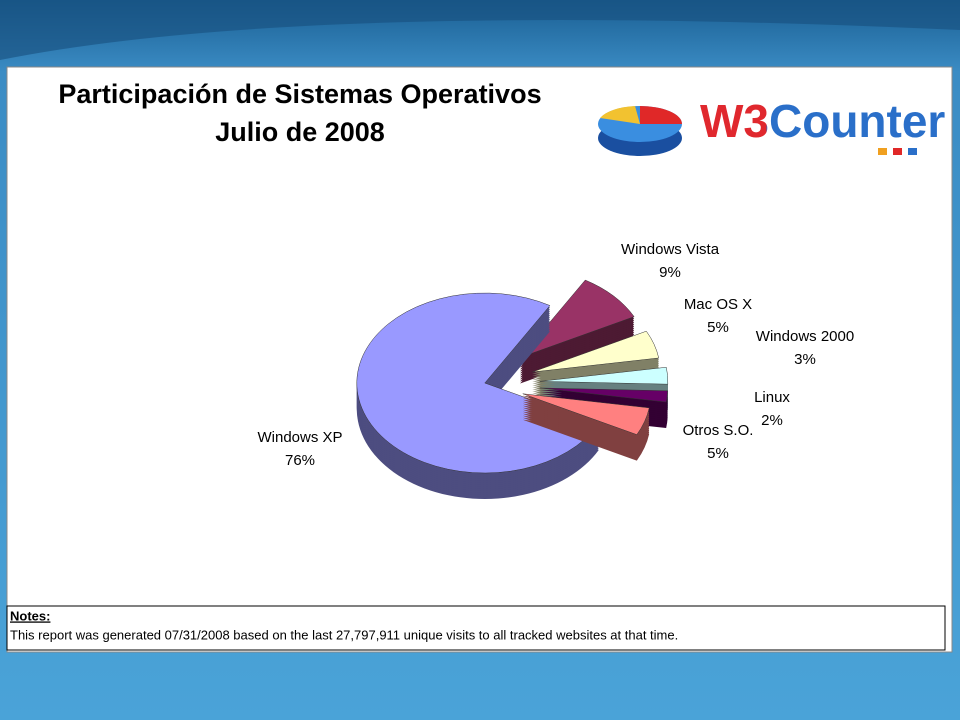 The image size is (960, 725). Describe the element at coordinates (30, 615) in the screenshot. I see `notes-label: Notes:` at that location.